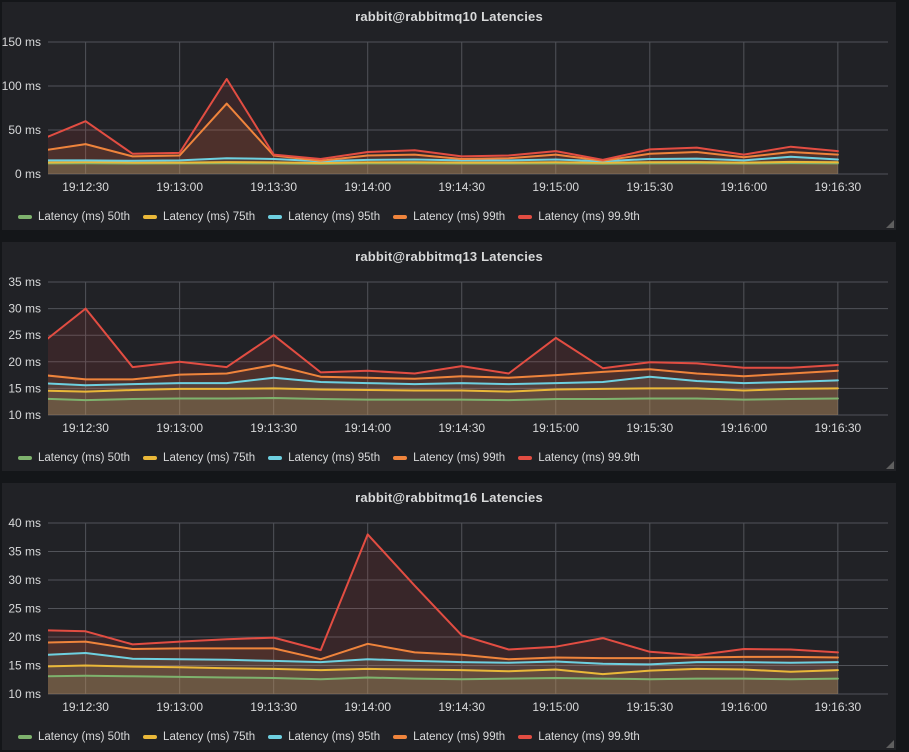 The width and height of the screenshot is (909, 752). What do you see at coordinates (449, 16) in the screenshot?
I see `panel-title: rabbit@rabbitmq10 Latencies` at bounding box center [449, 16].